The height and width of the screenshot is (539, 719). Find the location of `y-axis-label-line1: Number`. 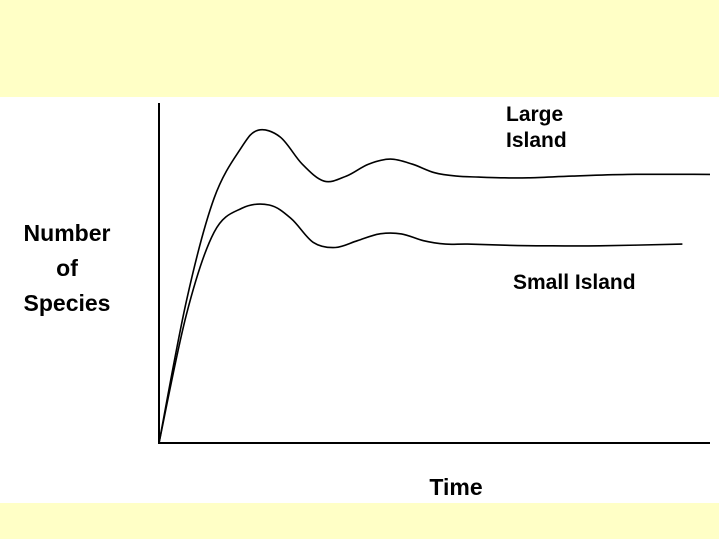

y-axis-label-line1: Number is located at coordinates (67, 233).